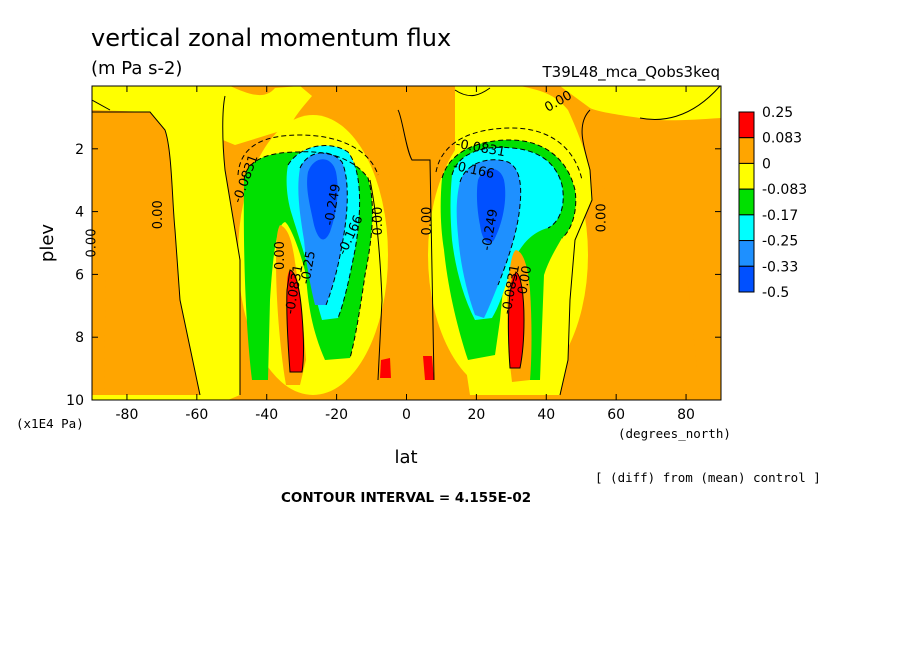 This screenshot has width=904, height=654. Describe the element at coordinates (428, 368) in the screenshot. I see `fill-red-eq-right` at that location.